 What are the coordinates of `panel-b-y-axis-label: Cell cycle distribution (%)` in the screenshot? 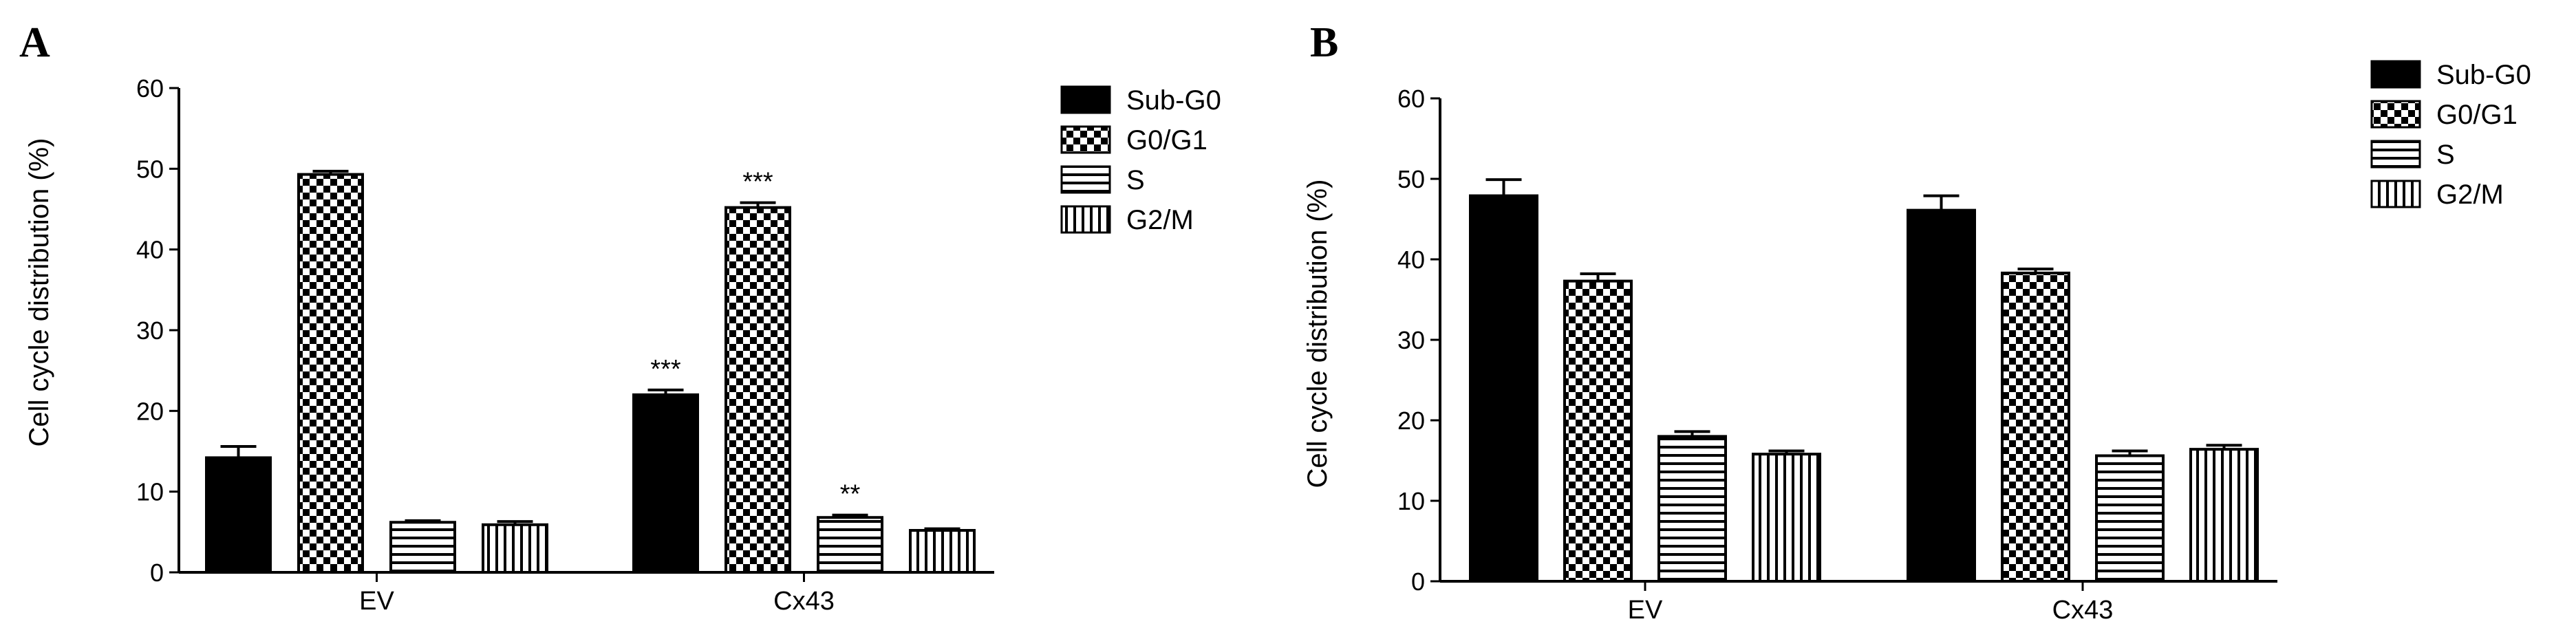 It's located at (1317, 333).